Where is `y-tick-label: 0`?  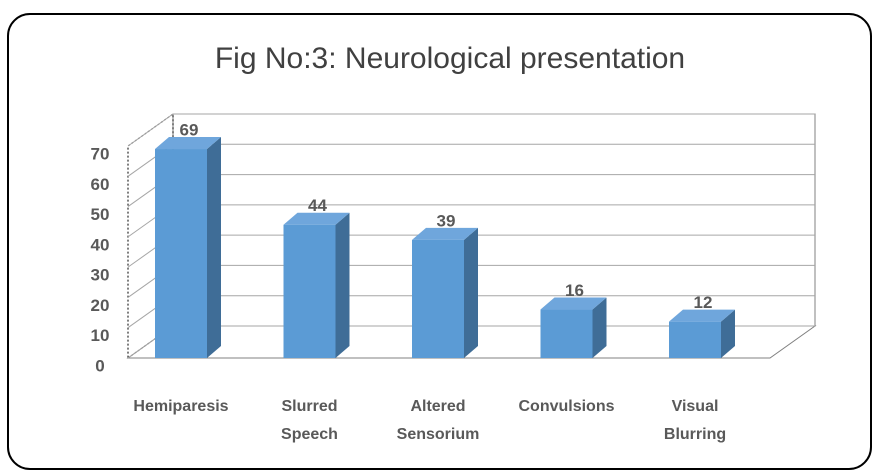 y-tick-label: 0 is located at coordinates (99, 365).